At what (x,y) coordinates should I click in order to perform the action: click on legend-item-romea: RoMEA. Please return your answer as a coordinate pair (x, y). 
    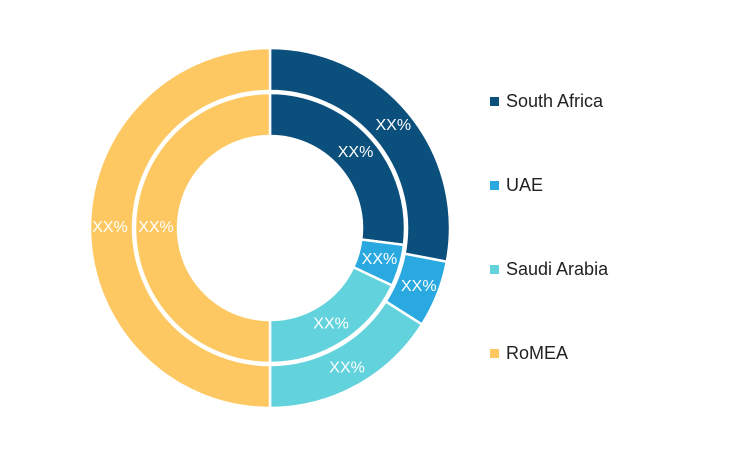
    Looking at the image, I should click on (610, 353).